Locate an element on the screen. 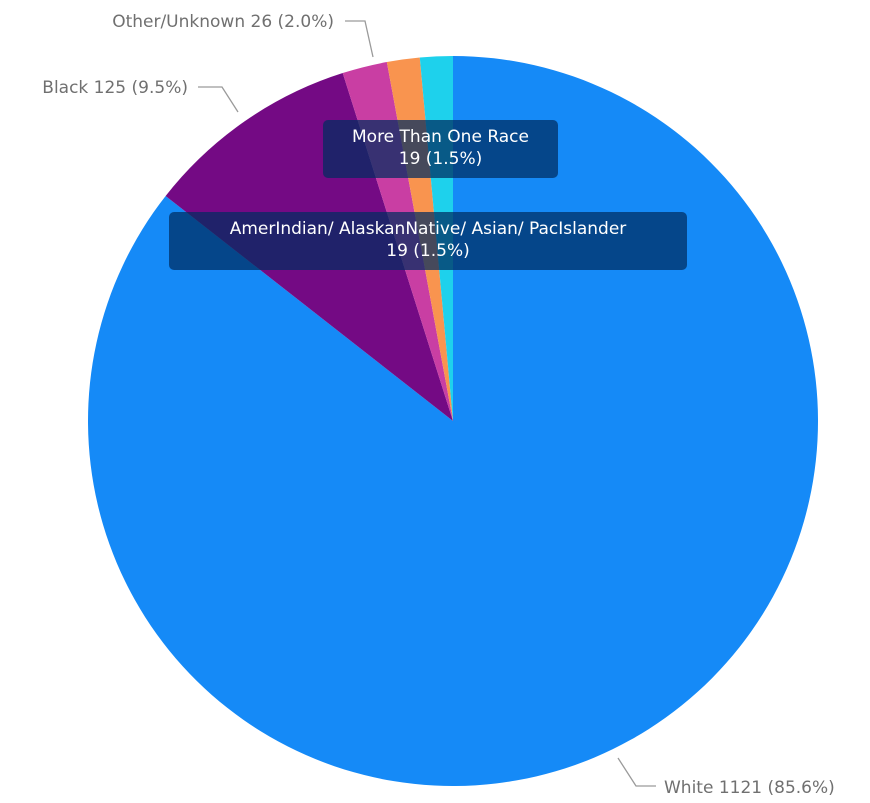  leader-line-white is located at coordinates (636, 772).